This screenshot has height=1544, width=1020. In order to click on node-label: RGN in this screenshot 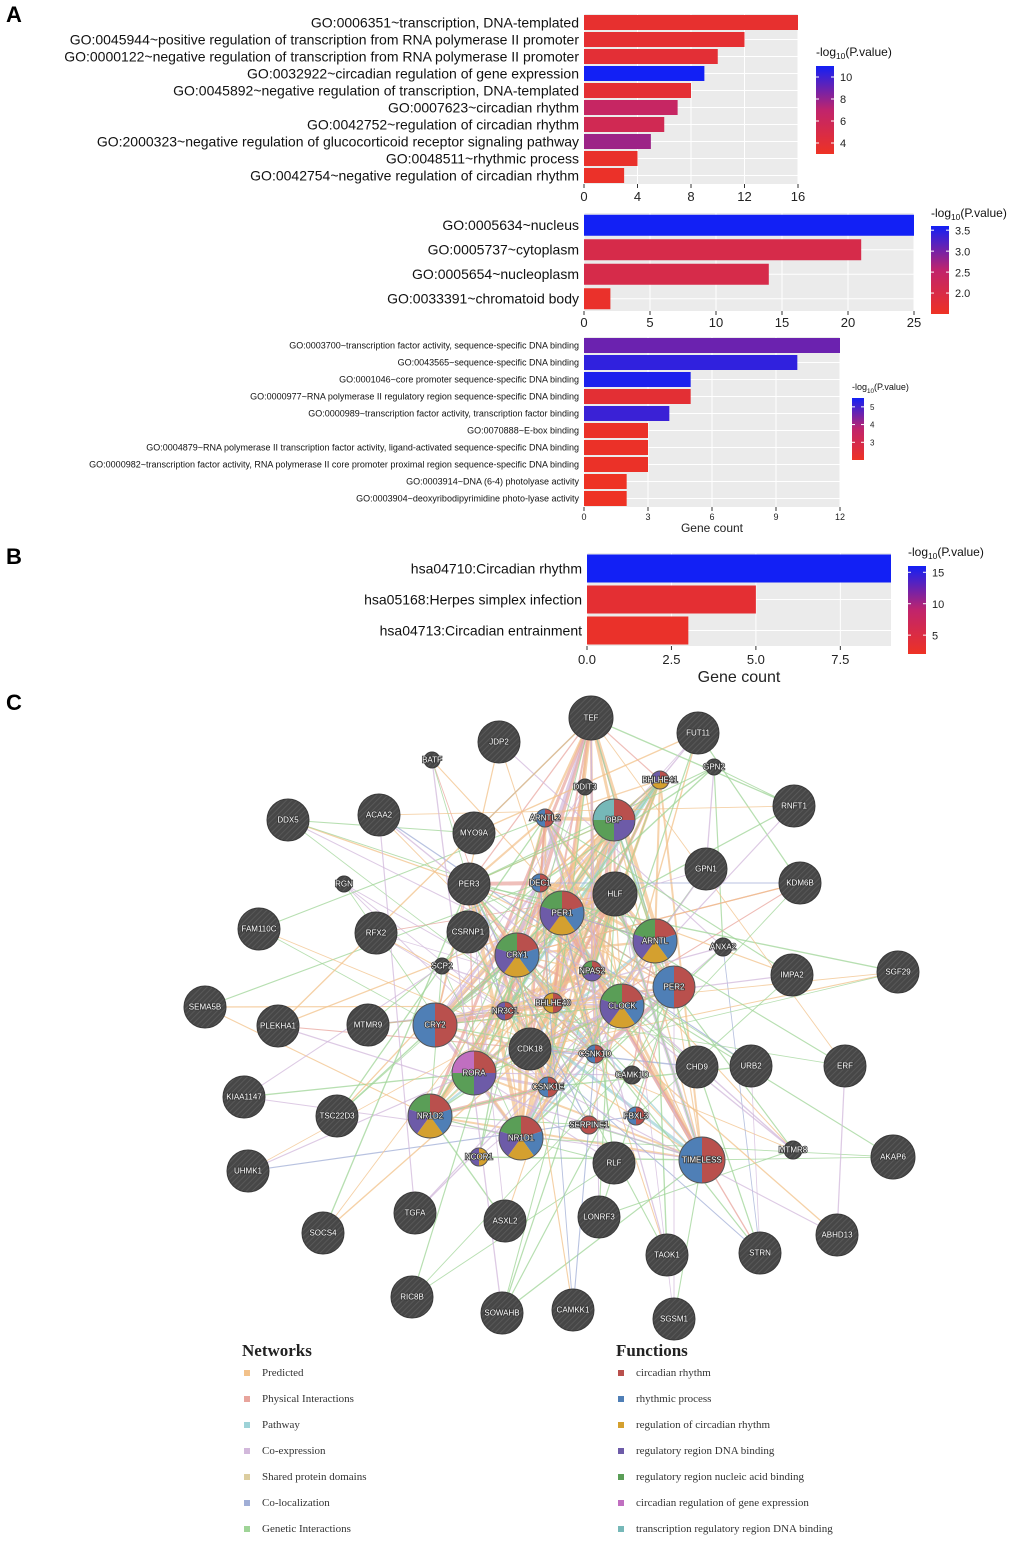, I will do `click(344, 884)`.